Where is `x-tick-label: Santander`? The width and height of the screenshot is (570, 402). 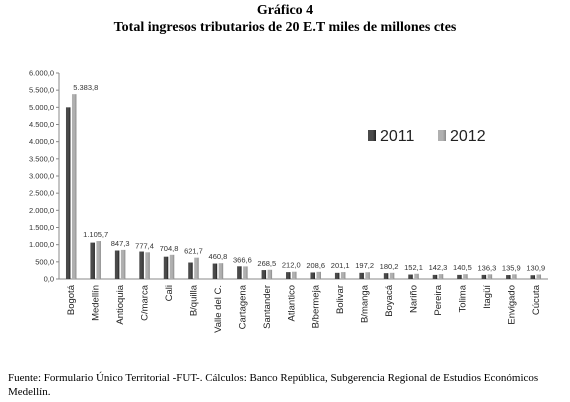
x-tick-label: Santander is located at coordinates (267, 307).